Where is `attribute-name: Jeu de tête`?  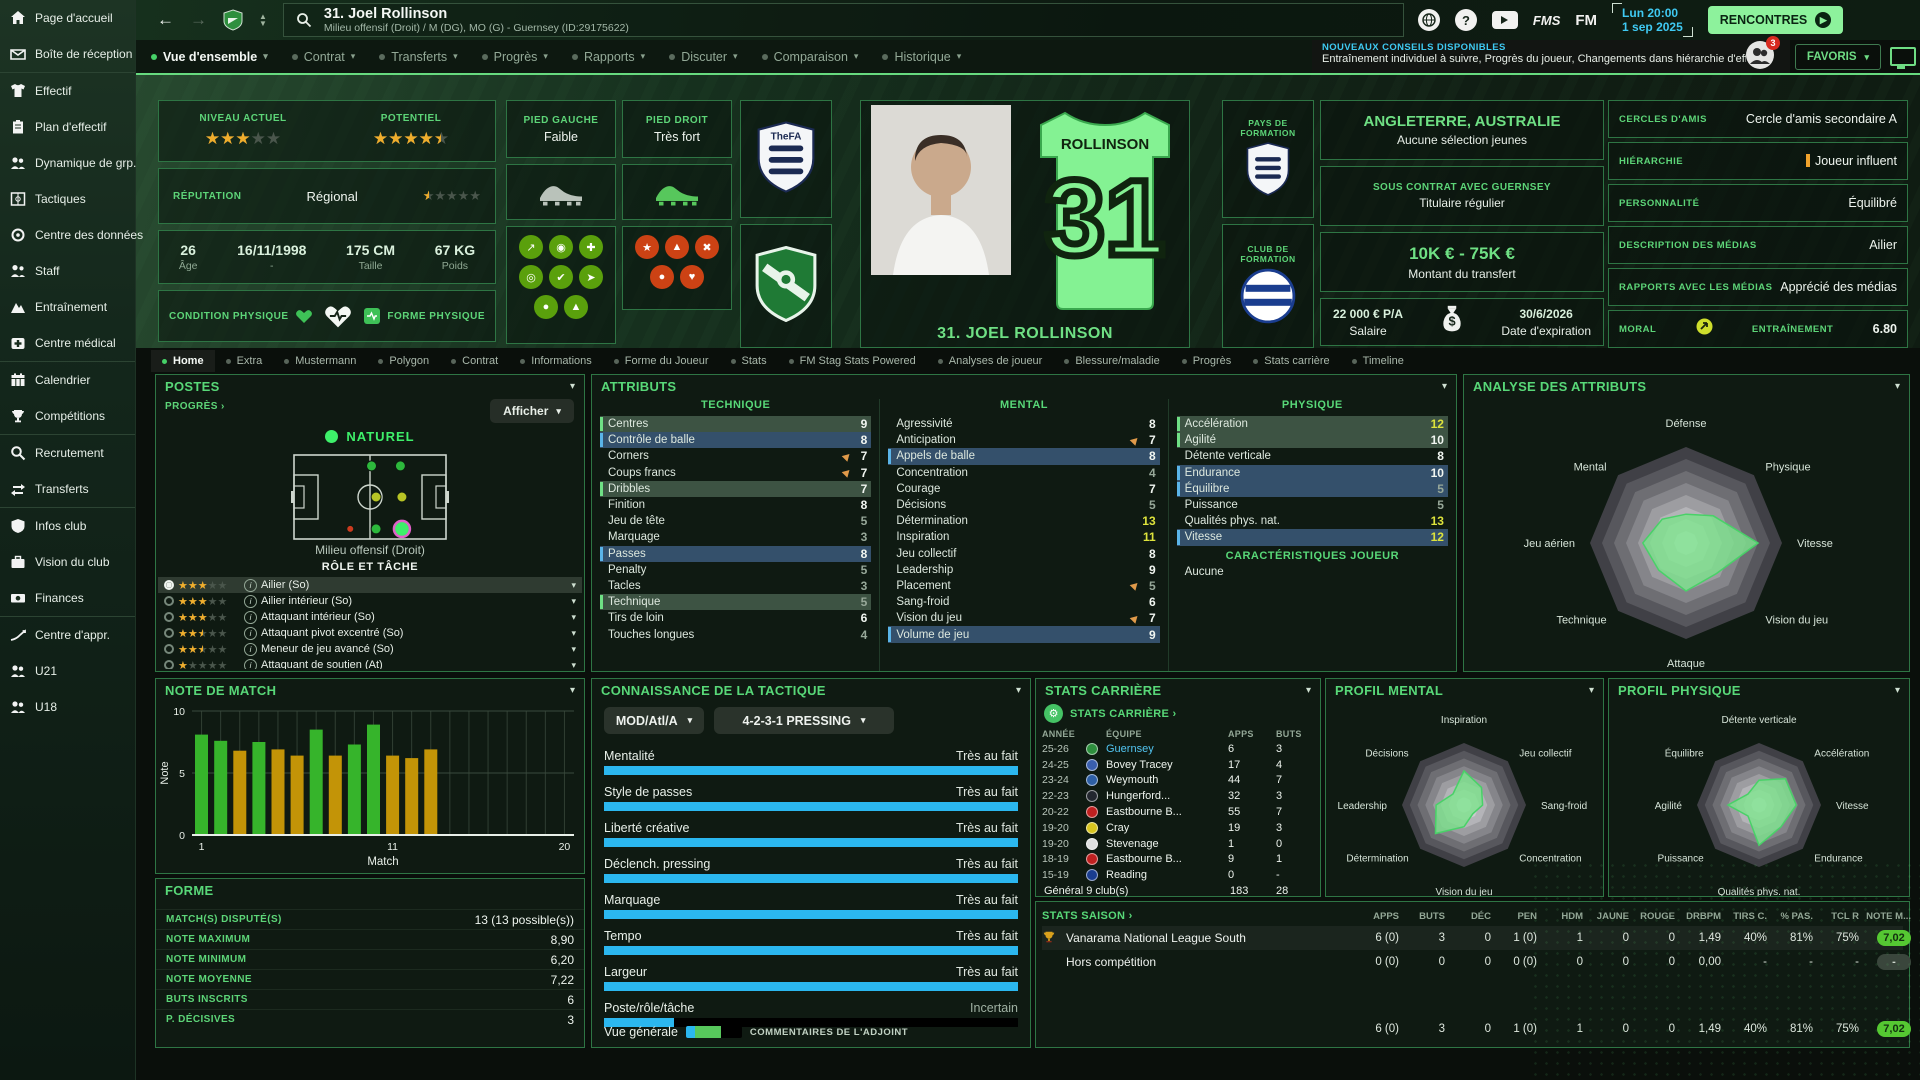
attribute-name: Jeu de tête is located at coordinates (636, 521).